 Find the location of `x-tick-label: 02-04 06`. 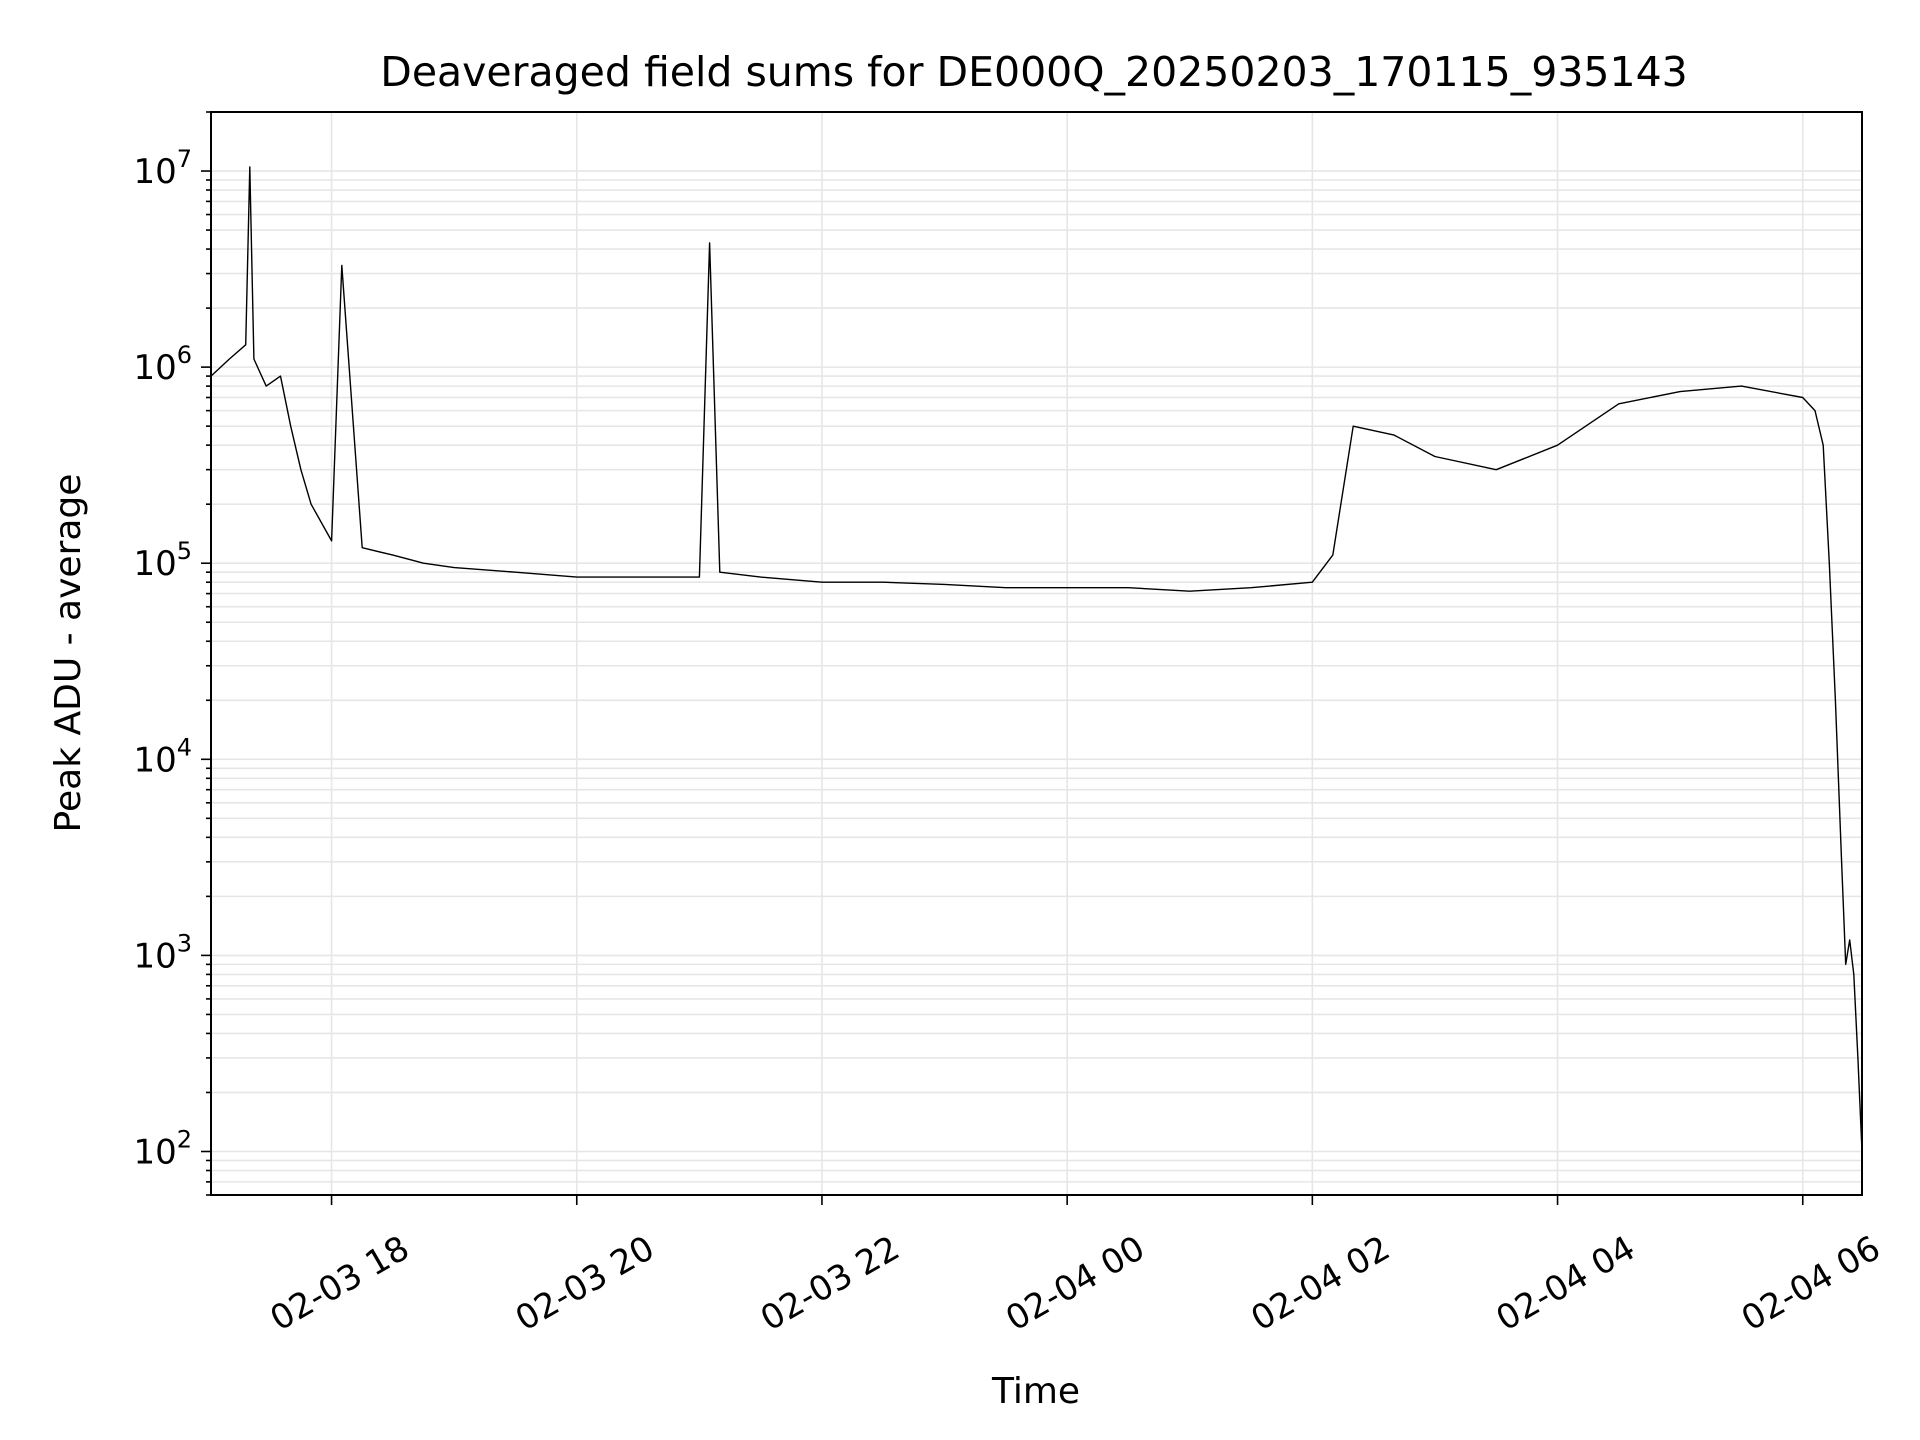

x-tick-label: 02-04 06 is located at coordinates (1811, 1283).